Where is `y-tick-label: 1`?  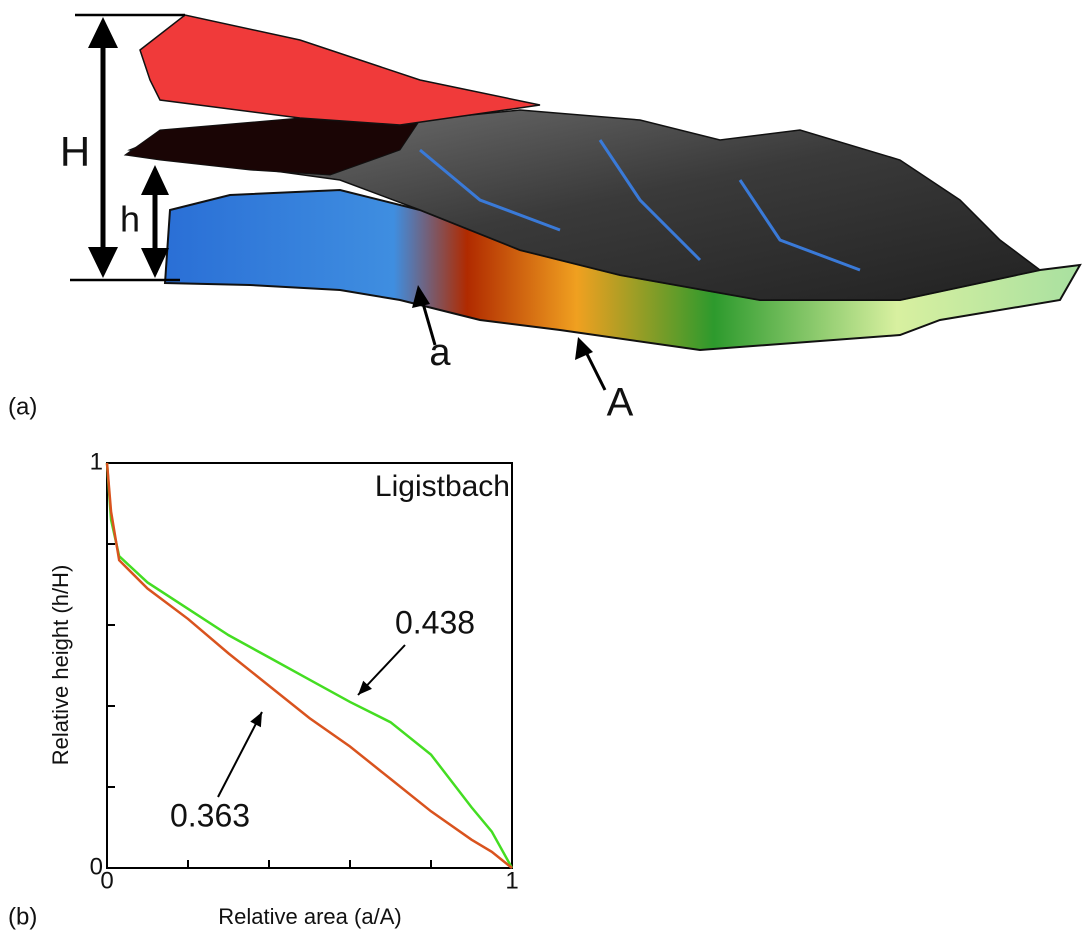 y-tick-label: 1 is located at coordinates (96, 461).